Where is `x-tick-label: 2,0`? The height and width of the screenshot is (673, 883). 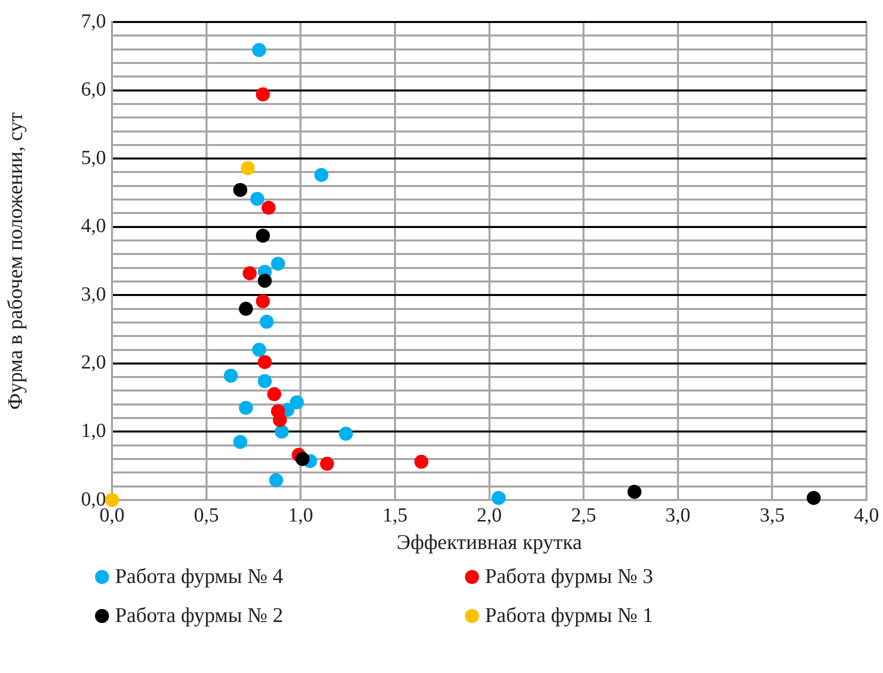
x-tick-label: 2,0 is located at coordinates (489, 515).